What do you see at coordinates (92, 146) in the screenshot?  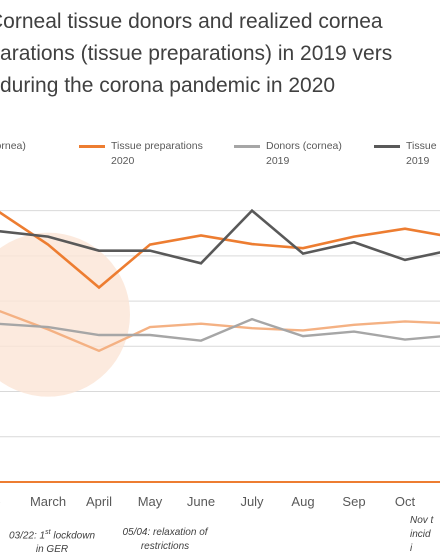 I see `legend-swatch-tissue-2020` at bounding box center [92, 146].